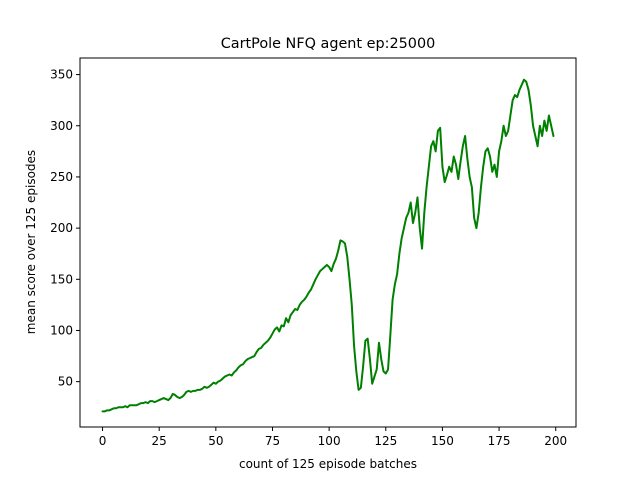 The width and height of the screenshot is (640, 480). Describe the element at coordinates (215, 441) in the screenshot. I see `x-tick-label: 50` at that location.